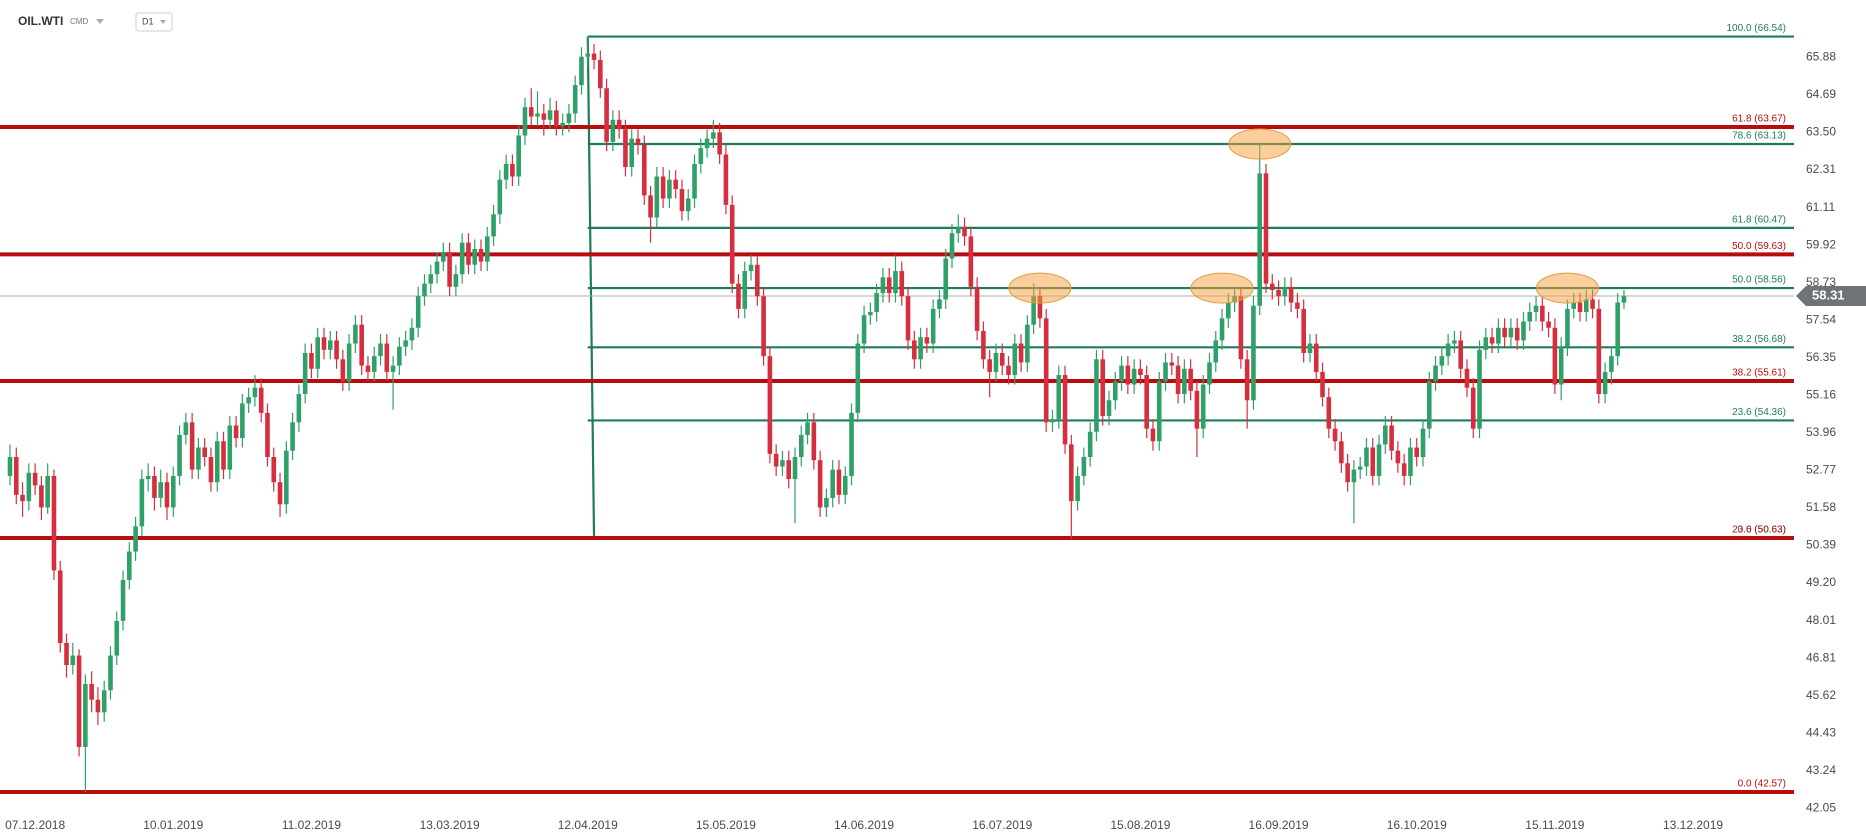 This screenshot has height=837, width=1866. What do you see at coordinates (1821, 244) in the screenshot?
I see `y-tick-label: 59.92` at bounding box center [1821, 244].